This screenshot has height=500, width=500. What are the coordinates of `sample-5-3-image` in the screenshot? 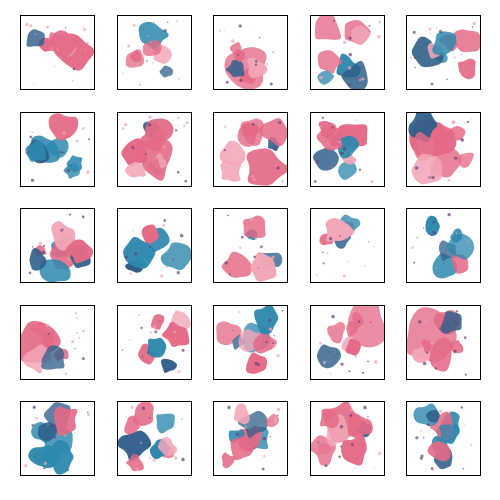 It's located at (251, 437).